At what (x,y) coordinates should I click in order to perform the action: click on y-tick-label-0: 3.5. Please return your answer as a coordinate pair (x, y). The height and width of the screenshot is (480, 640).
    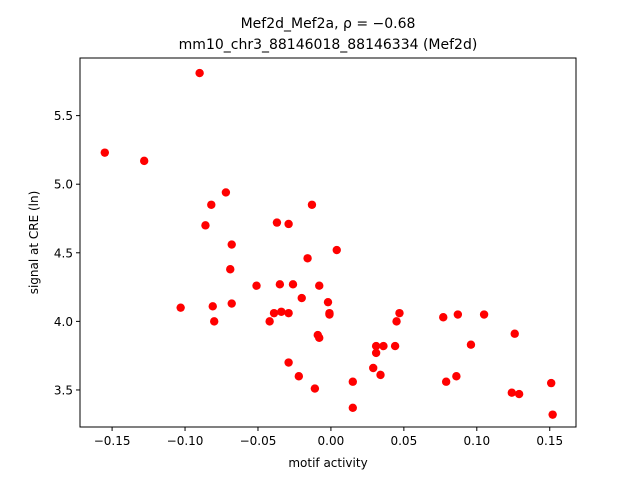
    Looking at the image, I should click on (63, 390).